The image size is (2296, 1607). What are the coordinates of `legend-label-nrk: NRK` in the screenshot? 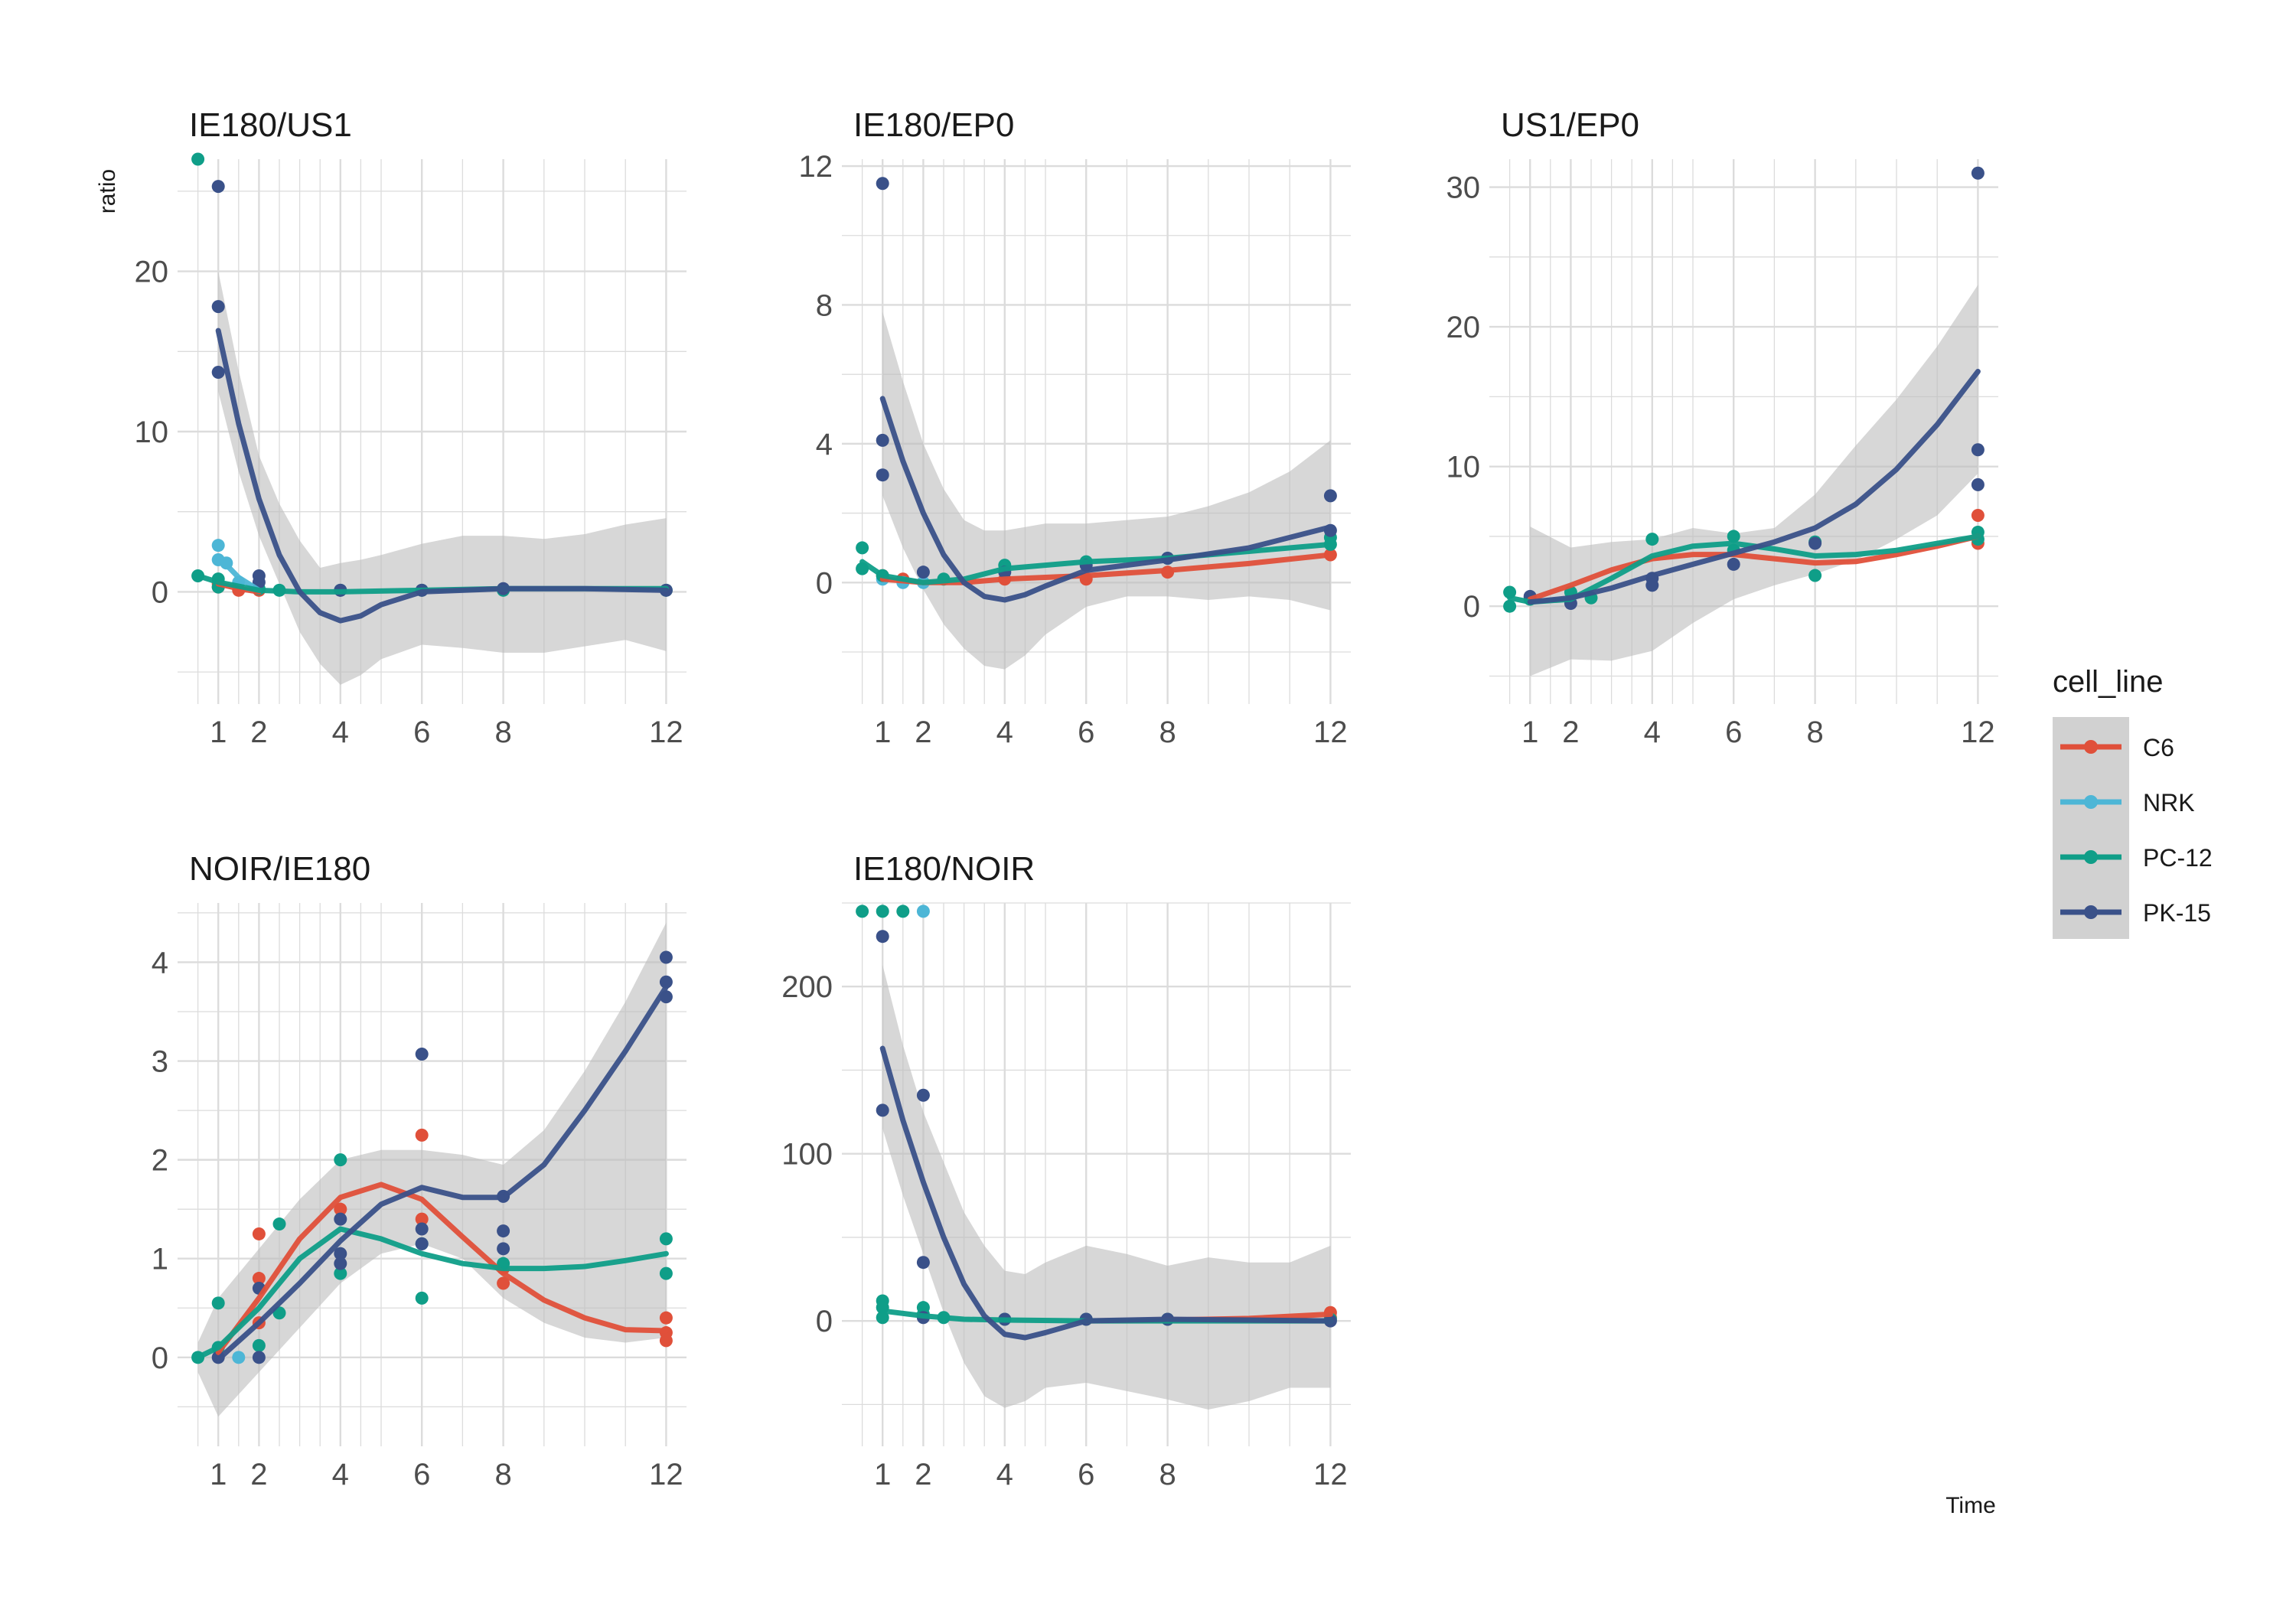 It's located at (2169, 803).